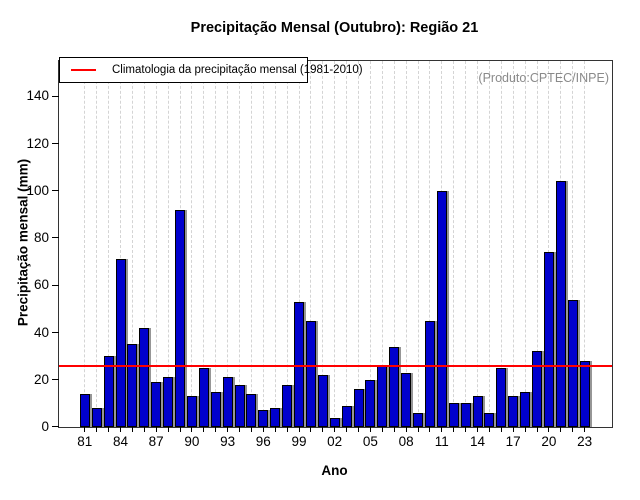 The image size is (640, 500). I want to click on climatology-line, so click(335, 365).